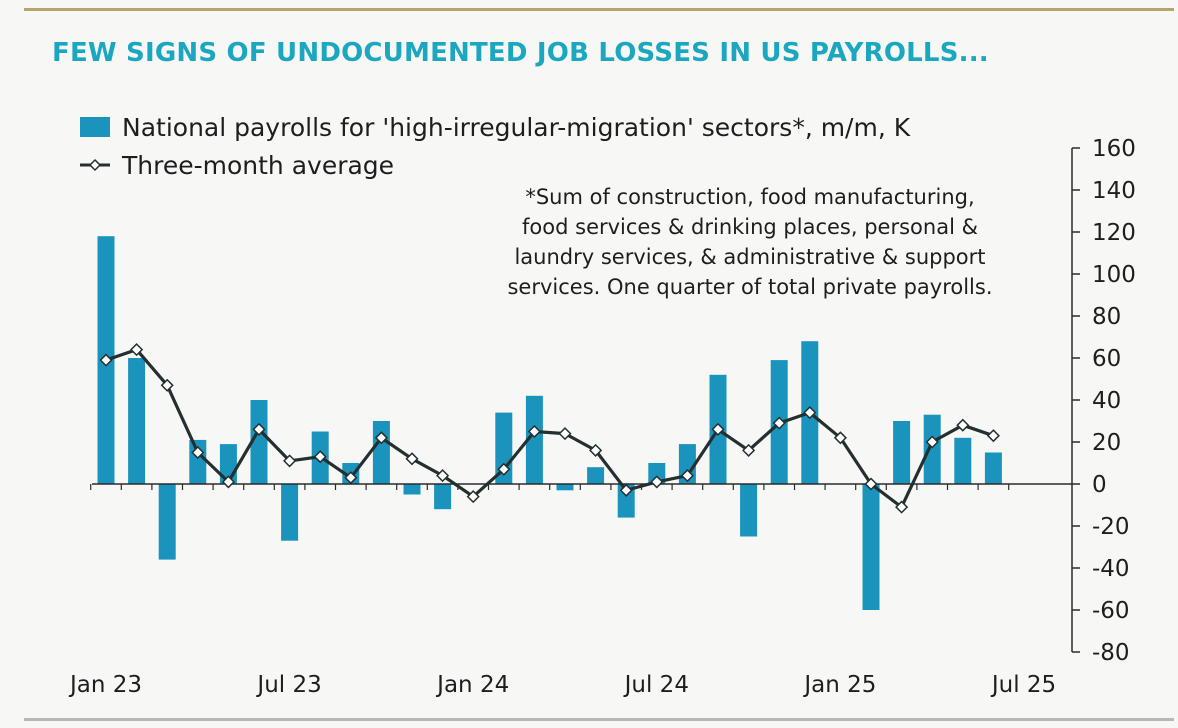 The height and width of the screenshot is (728, 1178). What do you see at coordinates (599, 719) in the screenshot?
I see `bottom-rule` at bounding box center [599, 719].